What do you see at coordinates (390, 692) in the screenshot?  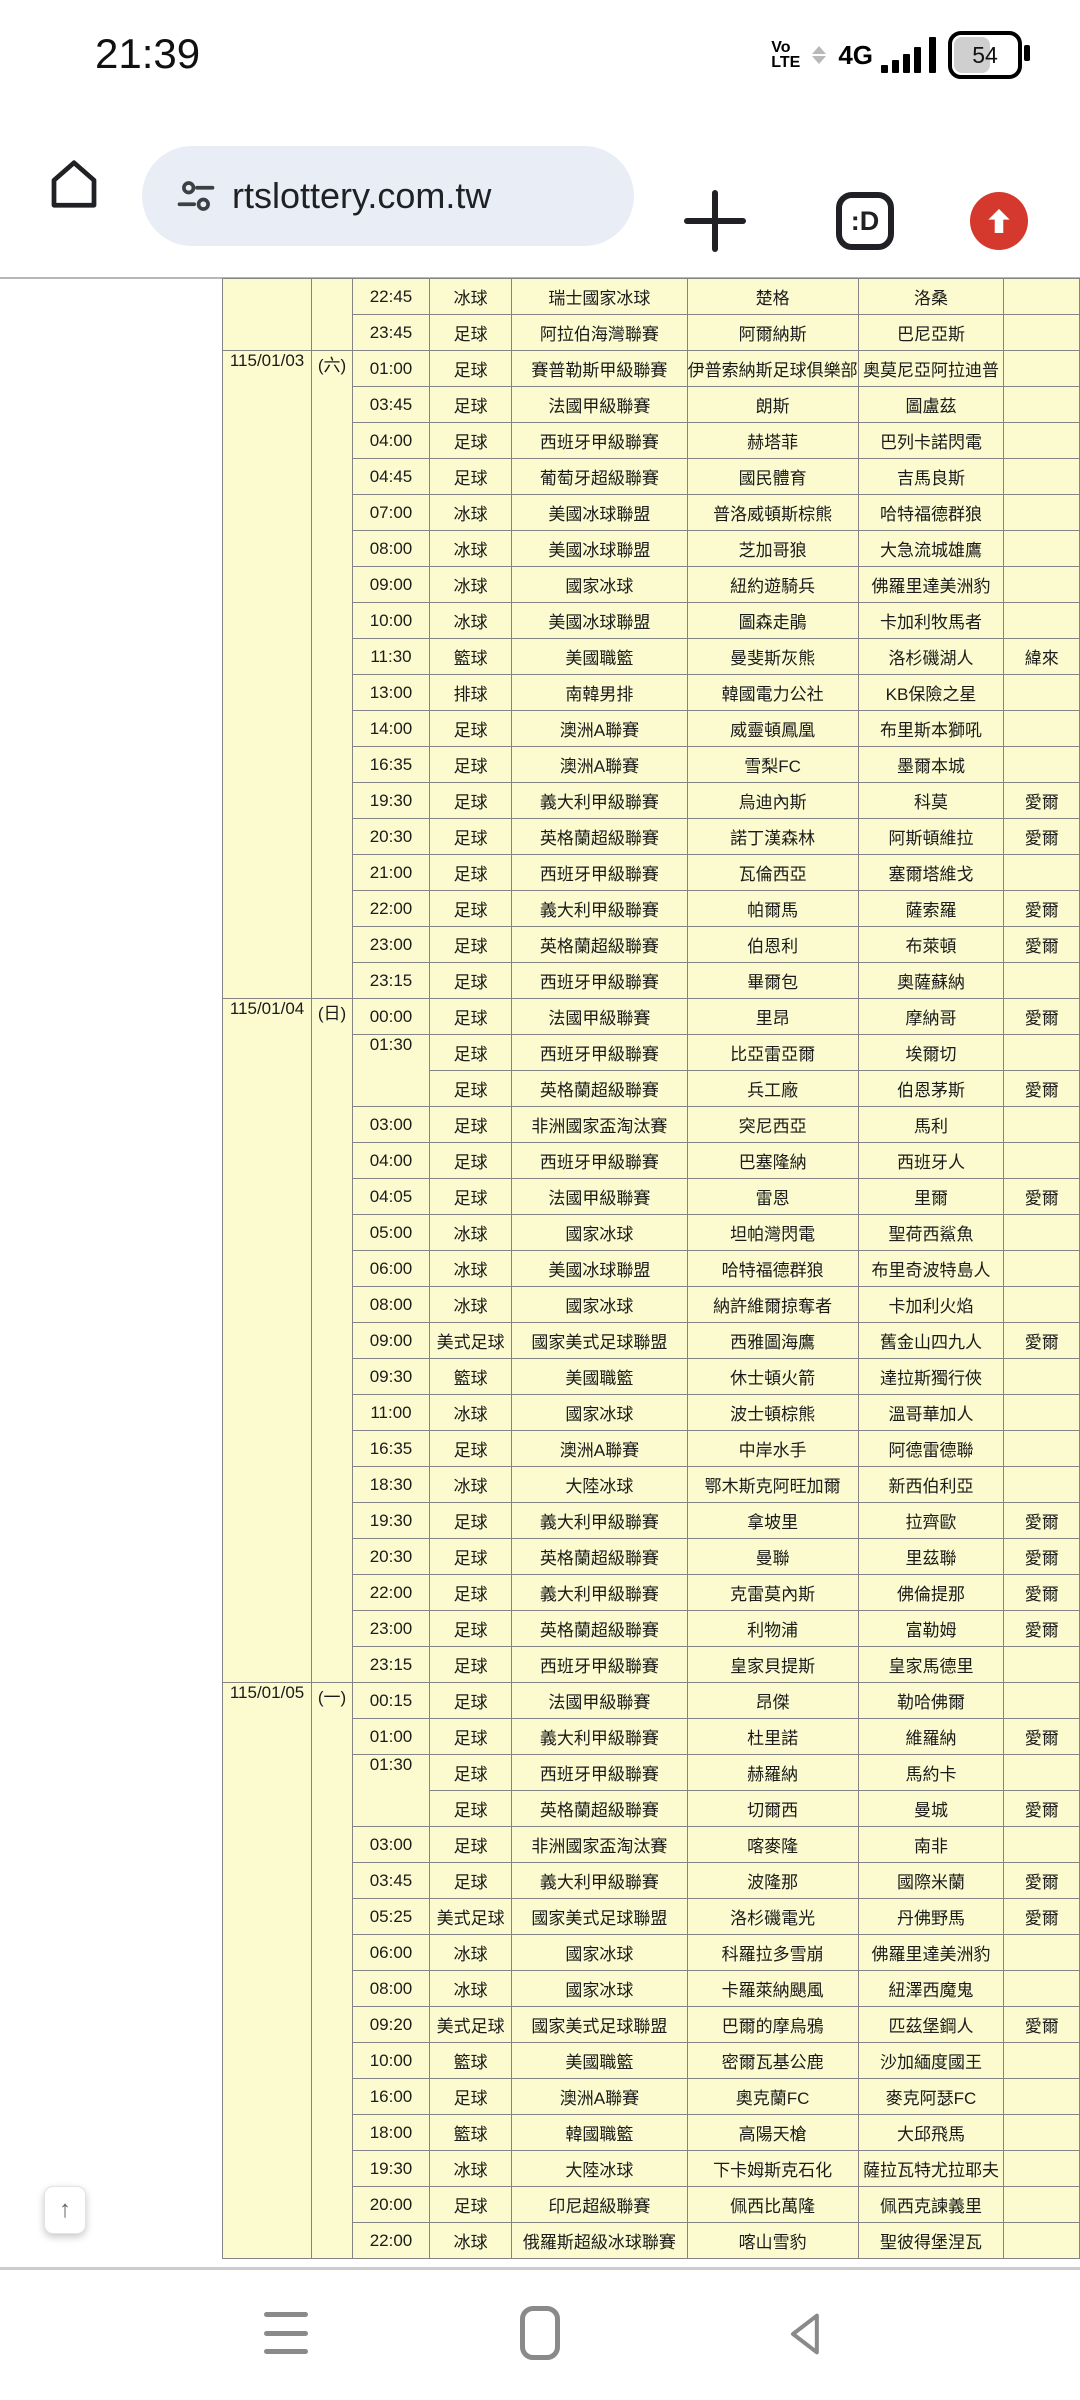 I see `time-cell: 13:00` at bounding box center [390, 692].